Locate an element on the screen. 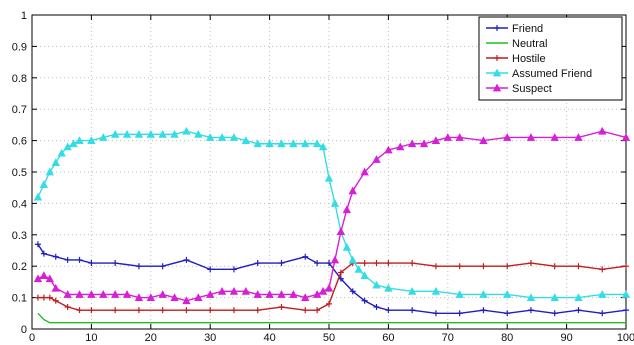  legend-assumed-friend-point is located at coordinates (497, 72).